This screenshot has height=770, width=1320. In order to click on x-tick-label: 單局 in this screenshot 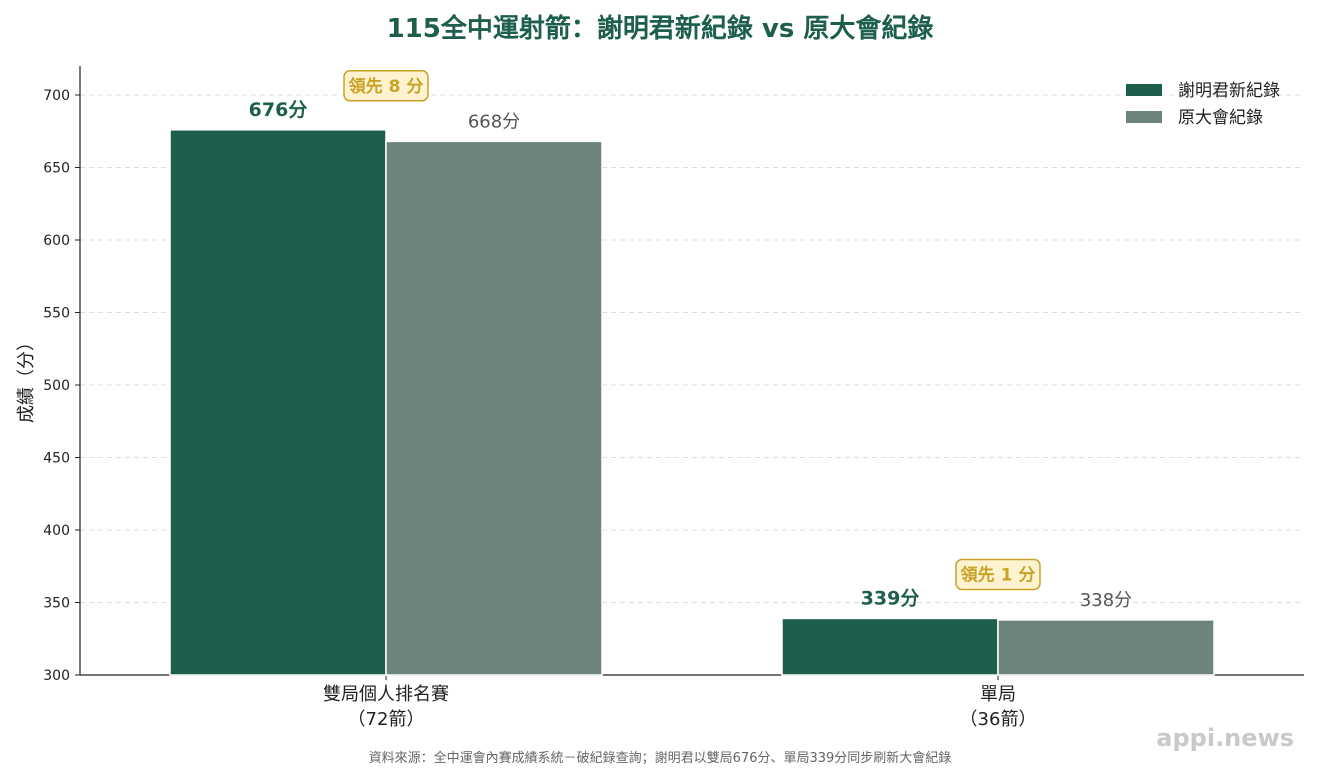, I will do `click(998, 694)`.